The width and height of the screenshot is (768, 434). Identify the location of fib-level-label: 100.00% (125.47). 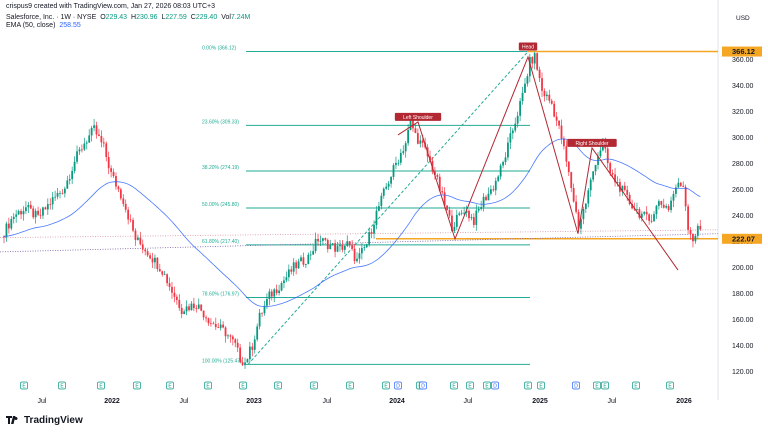
(222, 361).